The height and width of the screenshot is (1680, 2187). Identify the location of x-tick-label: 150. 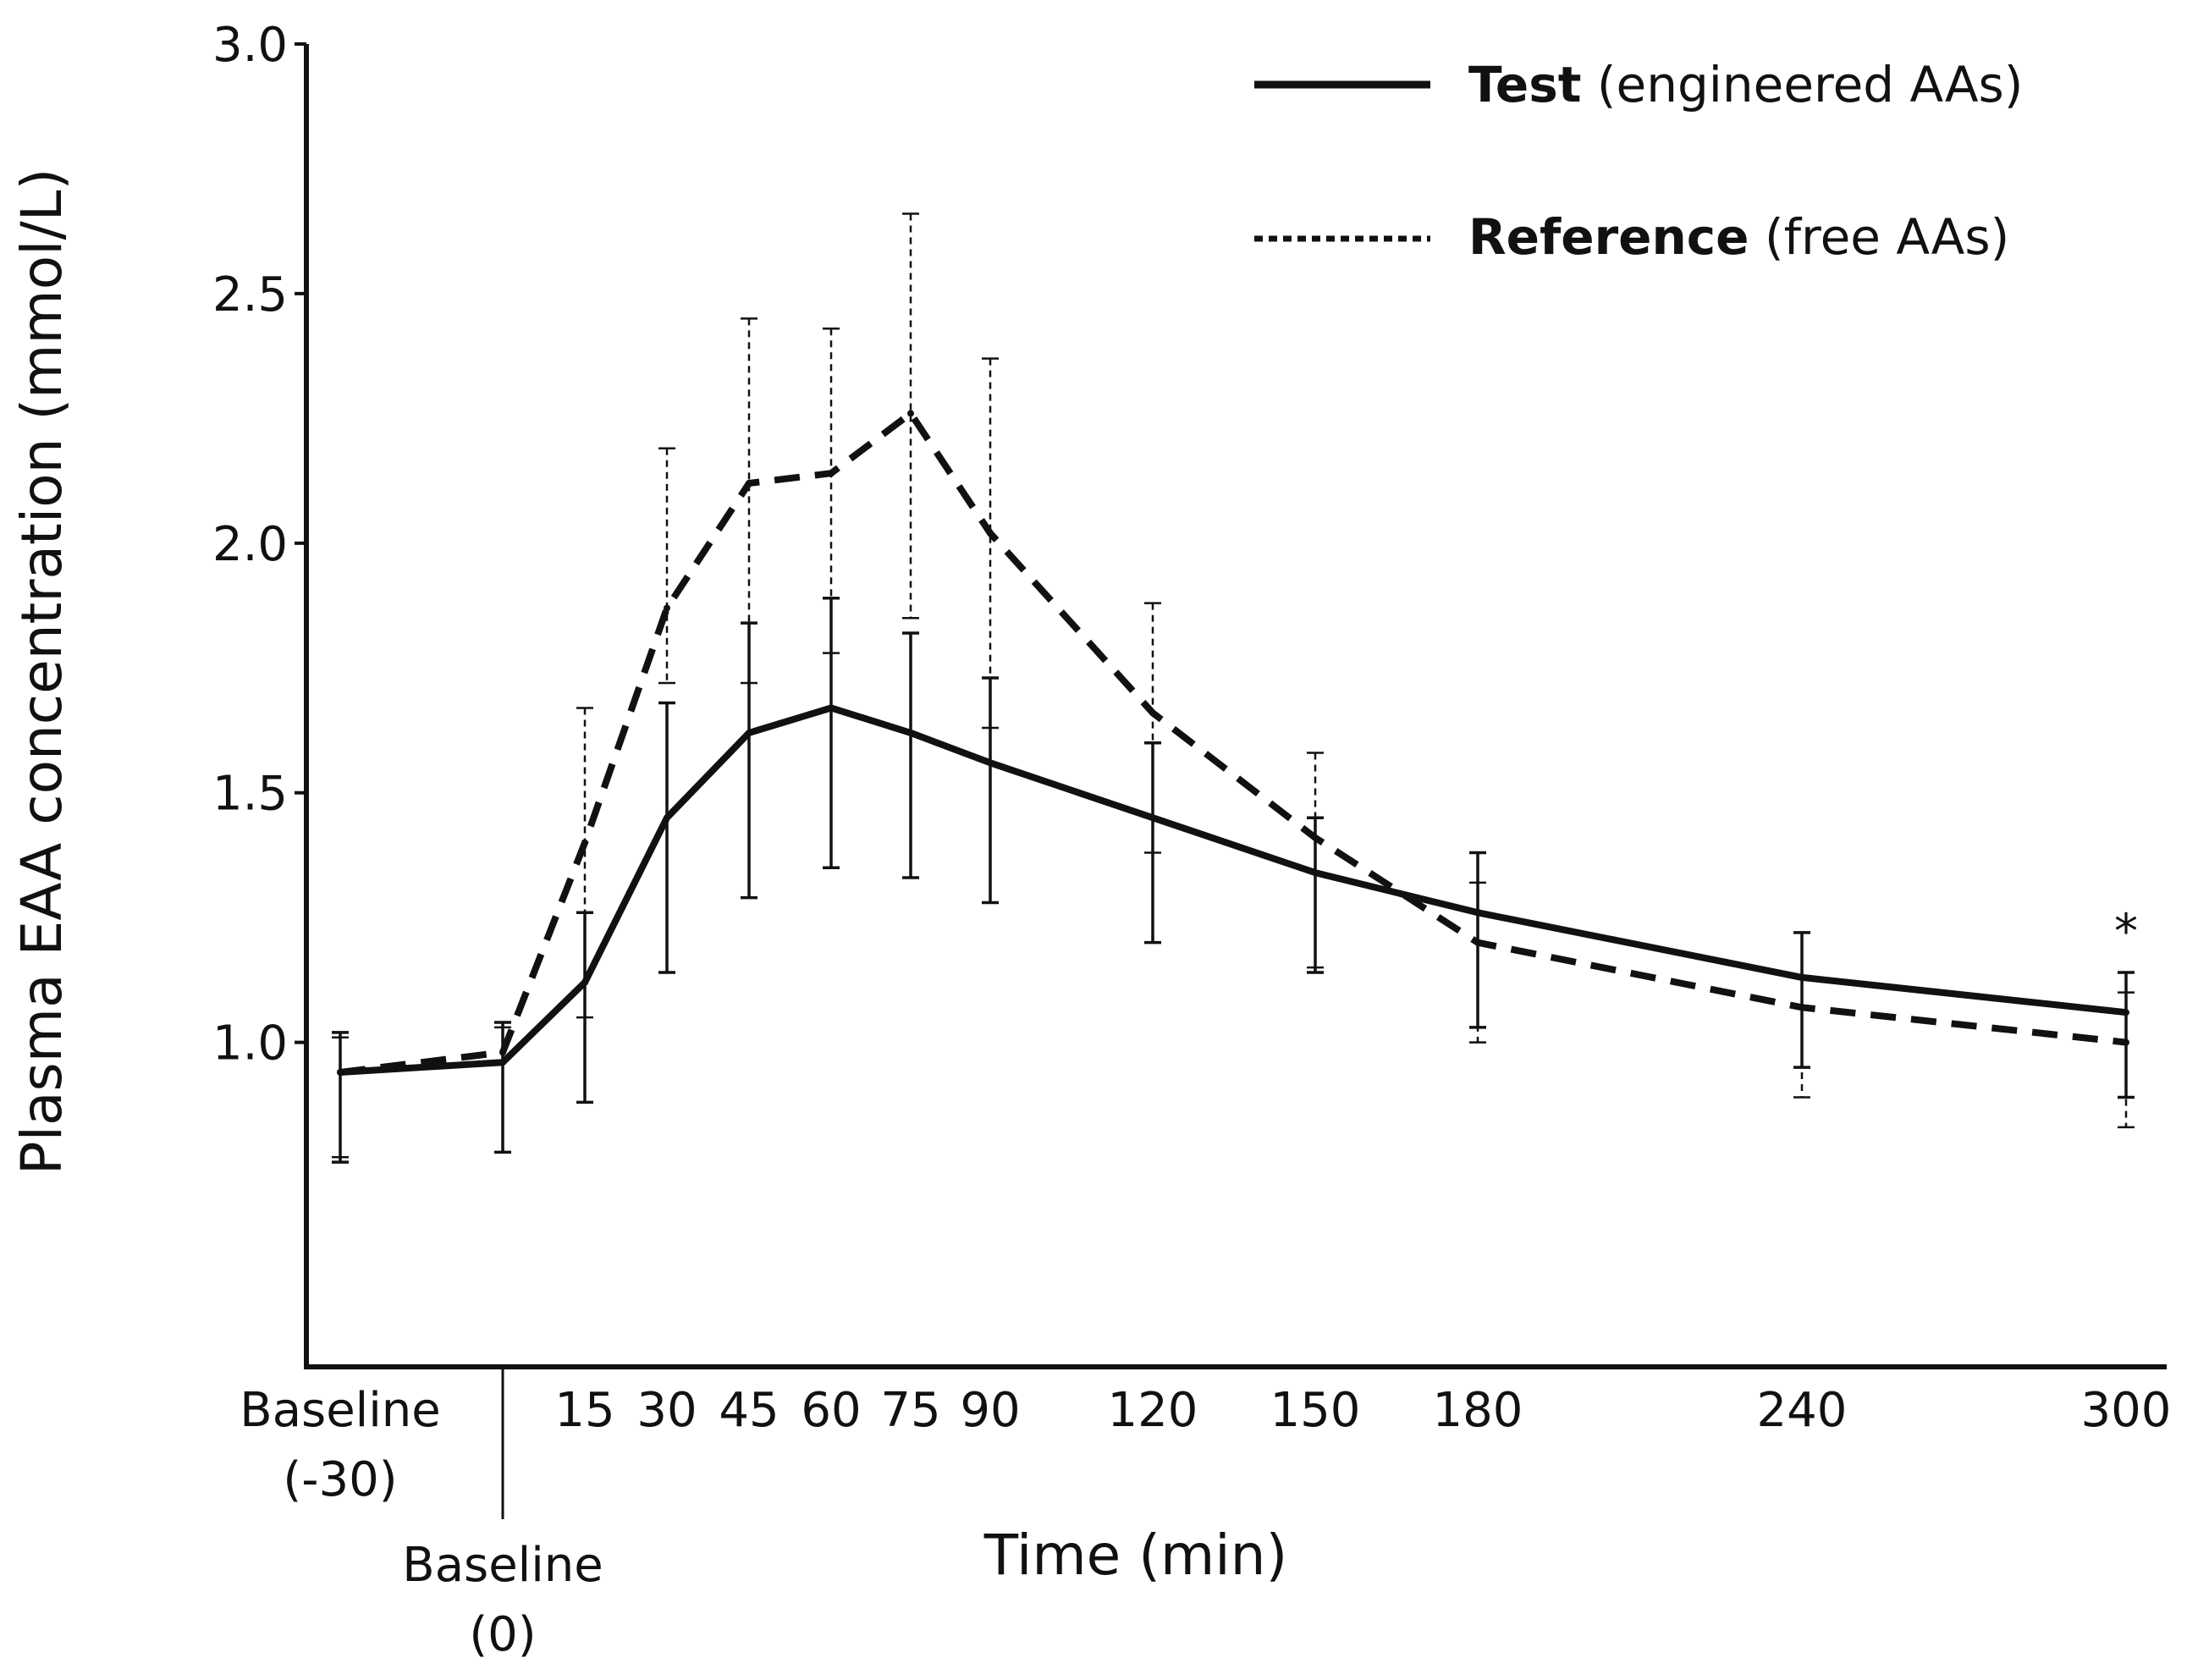
(1315, 1410).